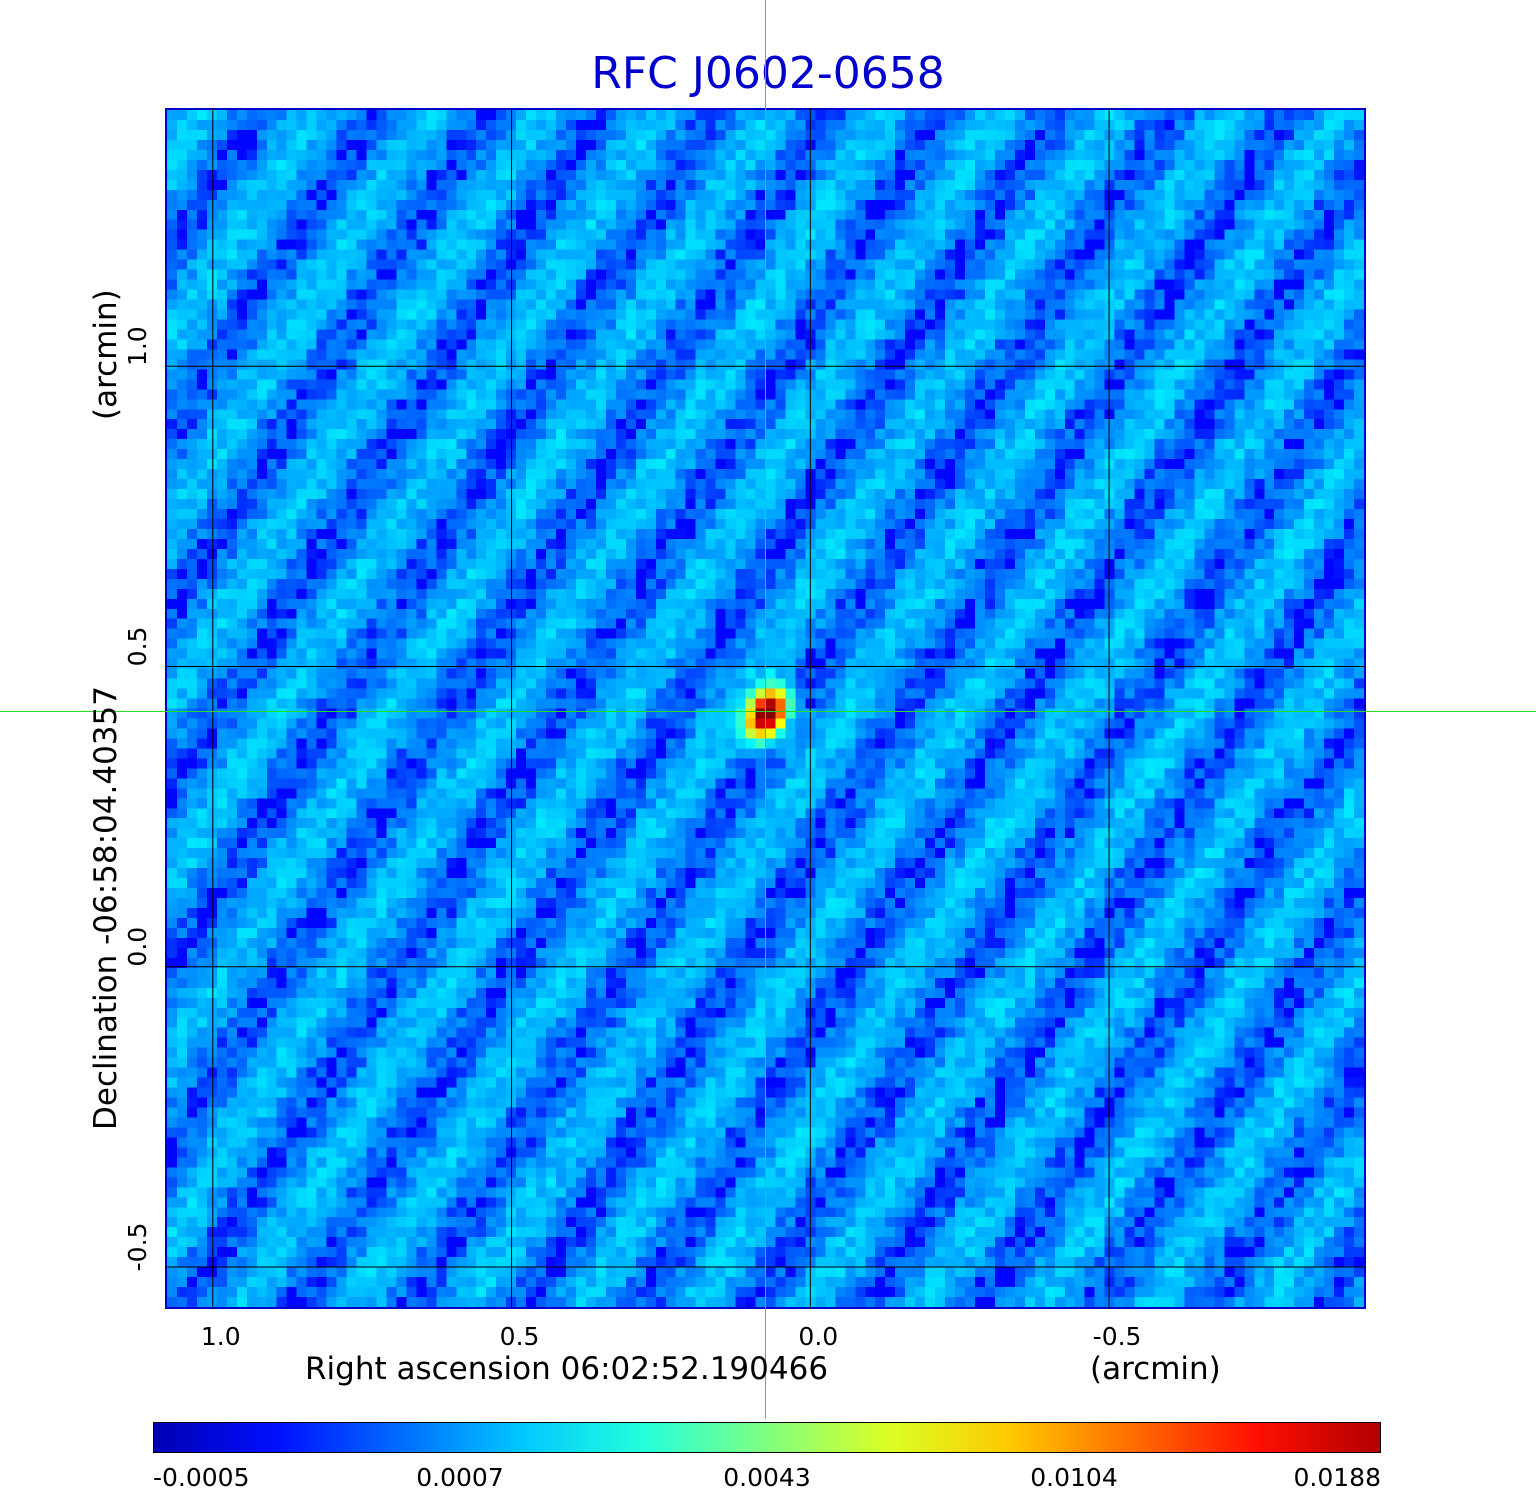  What do you see at coordinates (566, 1369) in the screenshot?
I see `x-axis-label: Right ascension 06:02:52.190466` at bounding box center [566, 1369].